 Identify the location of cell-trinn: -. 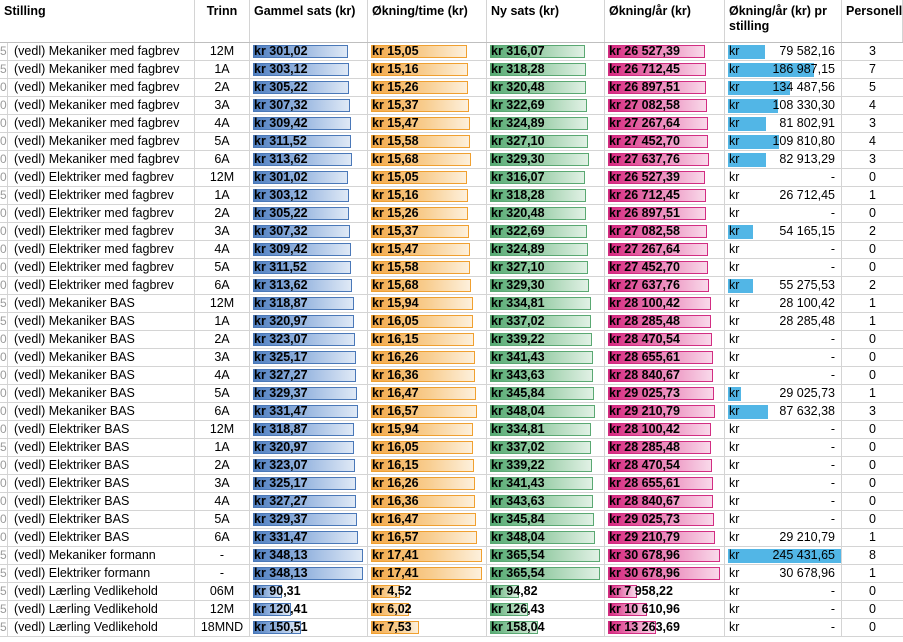
(222, 555).